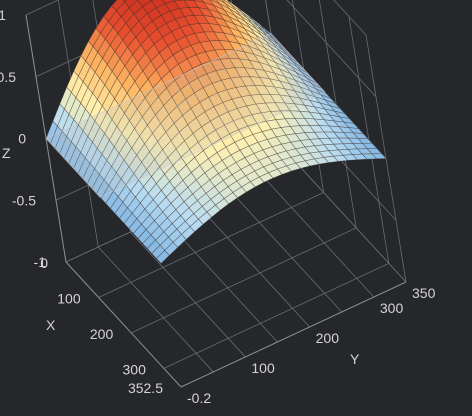 Image resolution: width=472 pixels, height=416 pixels. Describe the element at coordinates (44, 263) in the screenshot. I see `x-tick-label-0: 0` at that location.